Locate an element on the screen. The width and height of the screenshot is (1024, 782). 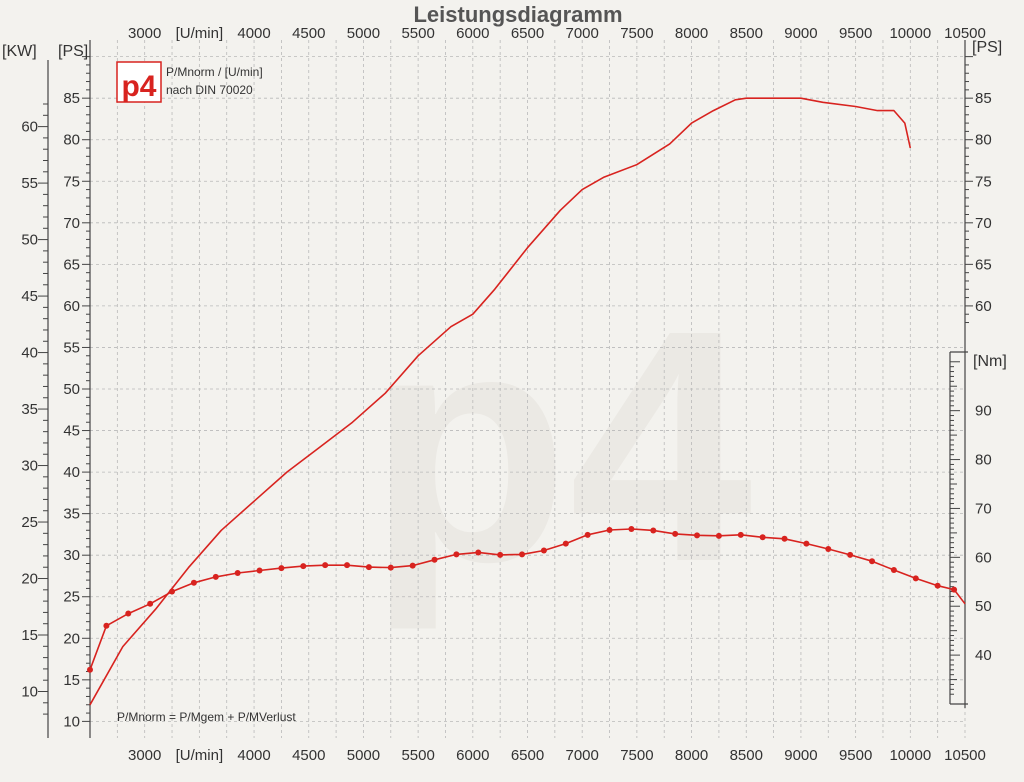
ps-tick-label: 35 is located at coordinates (71, 514).